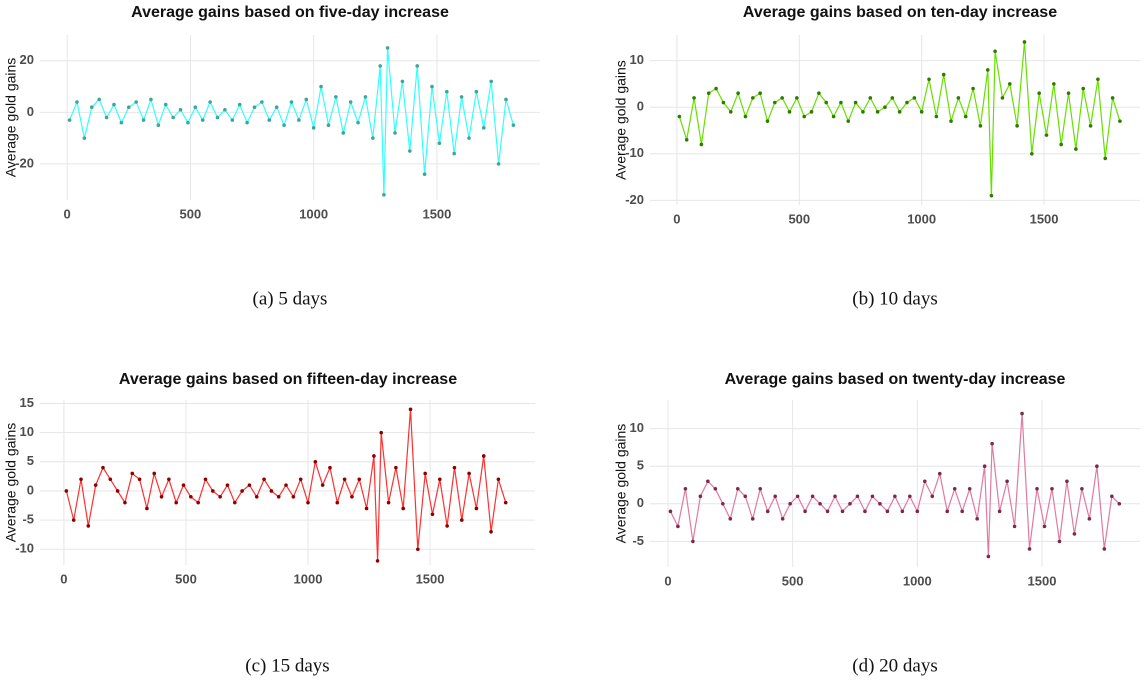 This screenshot has height=688, width=1145. What do you see at coordinates (290, 298) in the screenshot?
I see `caption: (a) 5 days` at bounding box center [290, 298].